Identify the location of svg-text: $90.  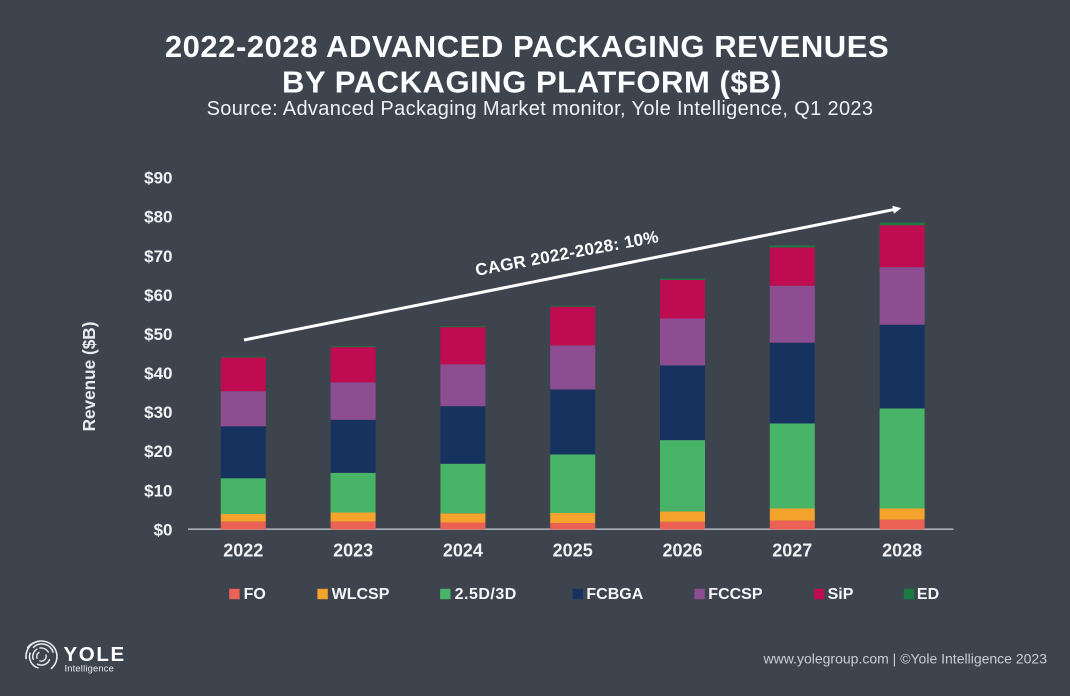
(158, 178).